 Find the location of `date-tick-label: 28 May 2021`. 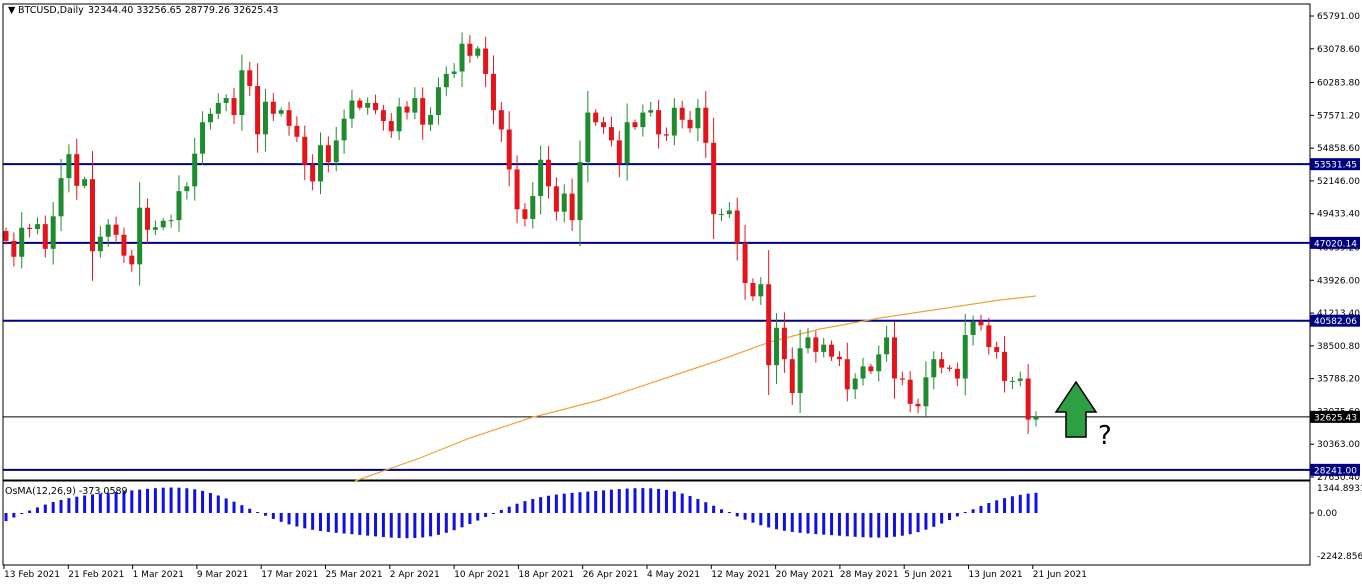

date-tick-label: 28 May 2021 is located at coordinates (869, 575).